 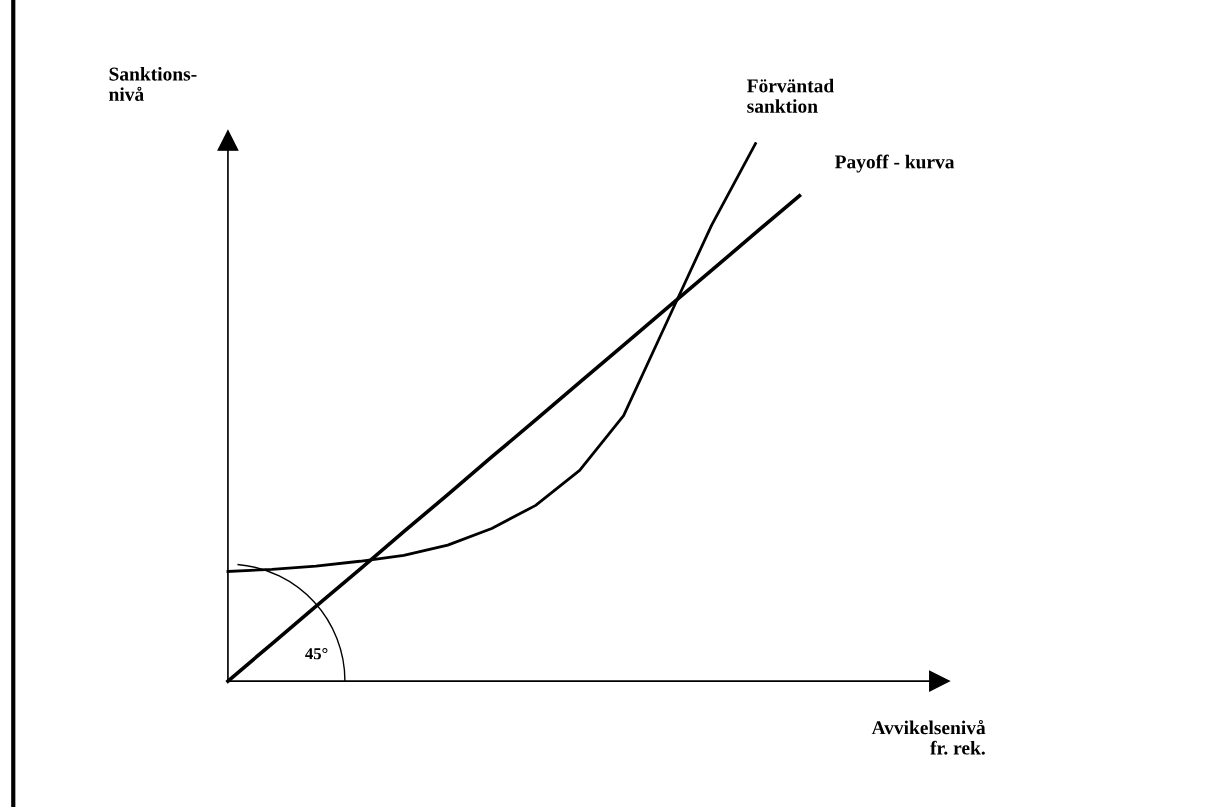 I want to click on series-label: Förväntad sanktion, so click(x=790, y=95).